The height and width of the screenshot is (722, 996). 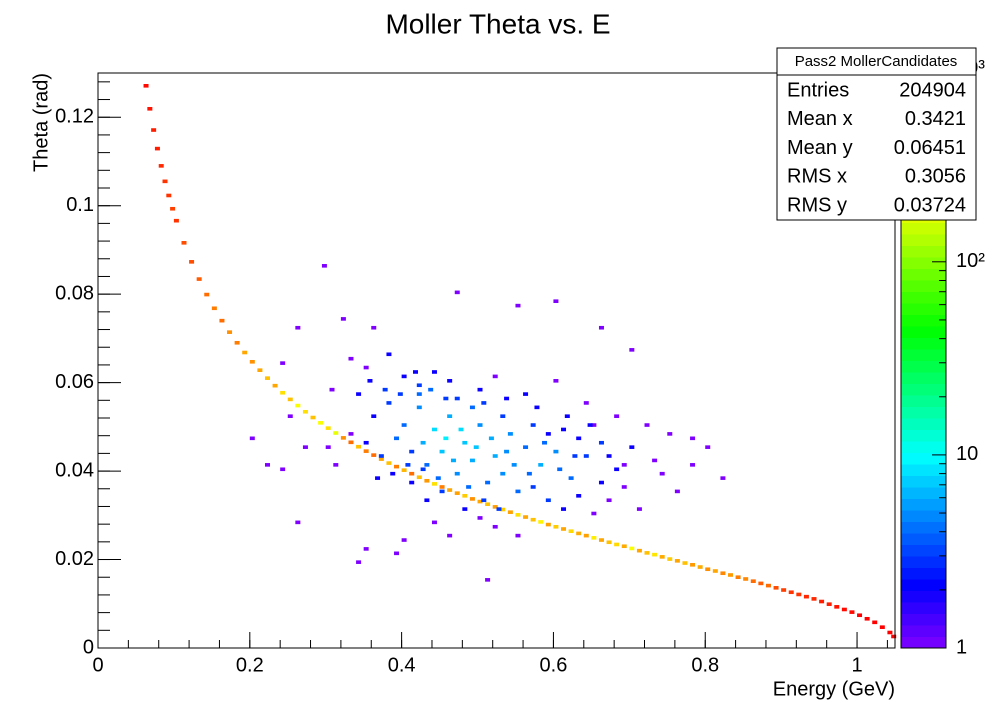 I want to click on y-tick-label: 0, so click(x=88, y=647).